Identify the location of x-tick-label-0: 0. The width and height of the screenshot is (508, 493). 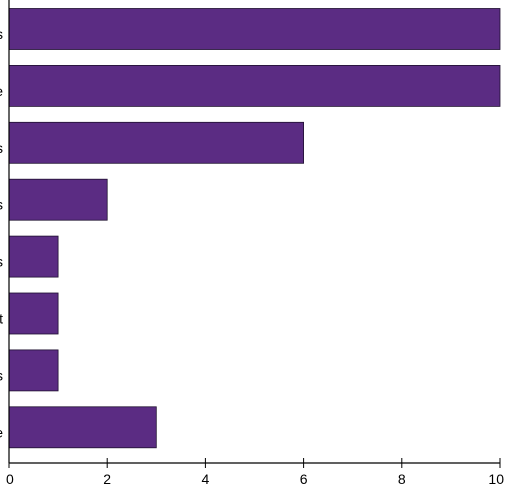
(10, 479).